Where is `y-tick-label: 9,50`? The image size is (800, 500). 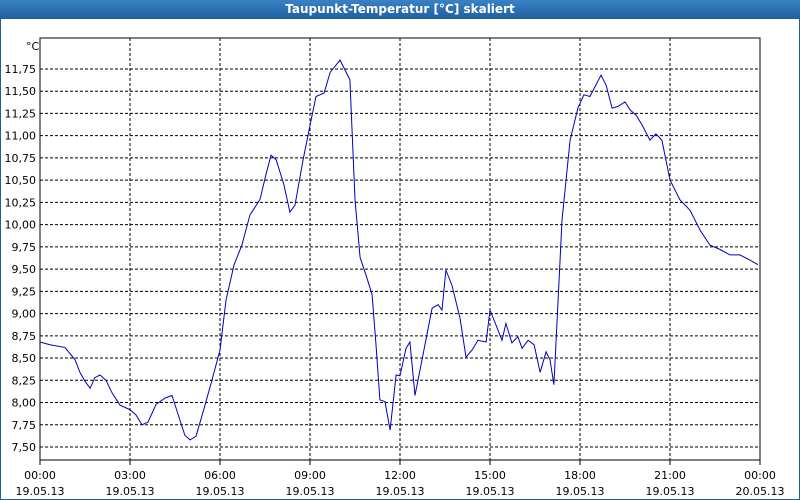 y-tick-label: 9,50 is located at coordinates (24, 269).